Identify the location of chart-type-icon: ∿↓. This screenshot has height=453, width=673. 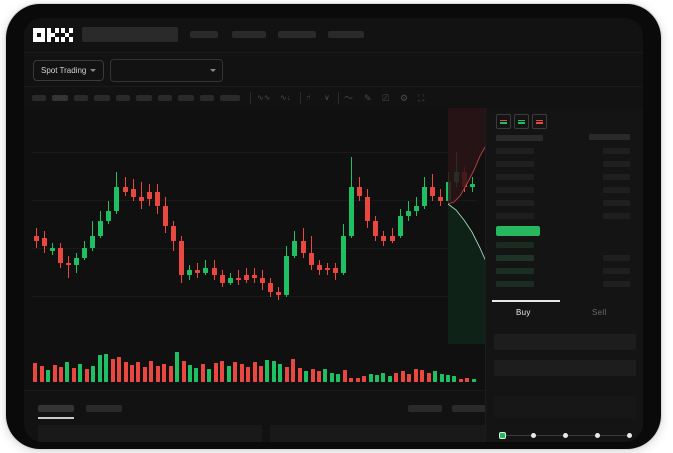
(285, 97).